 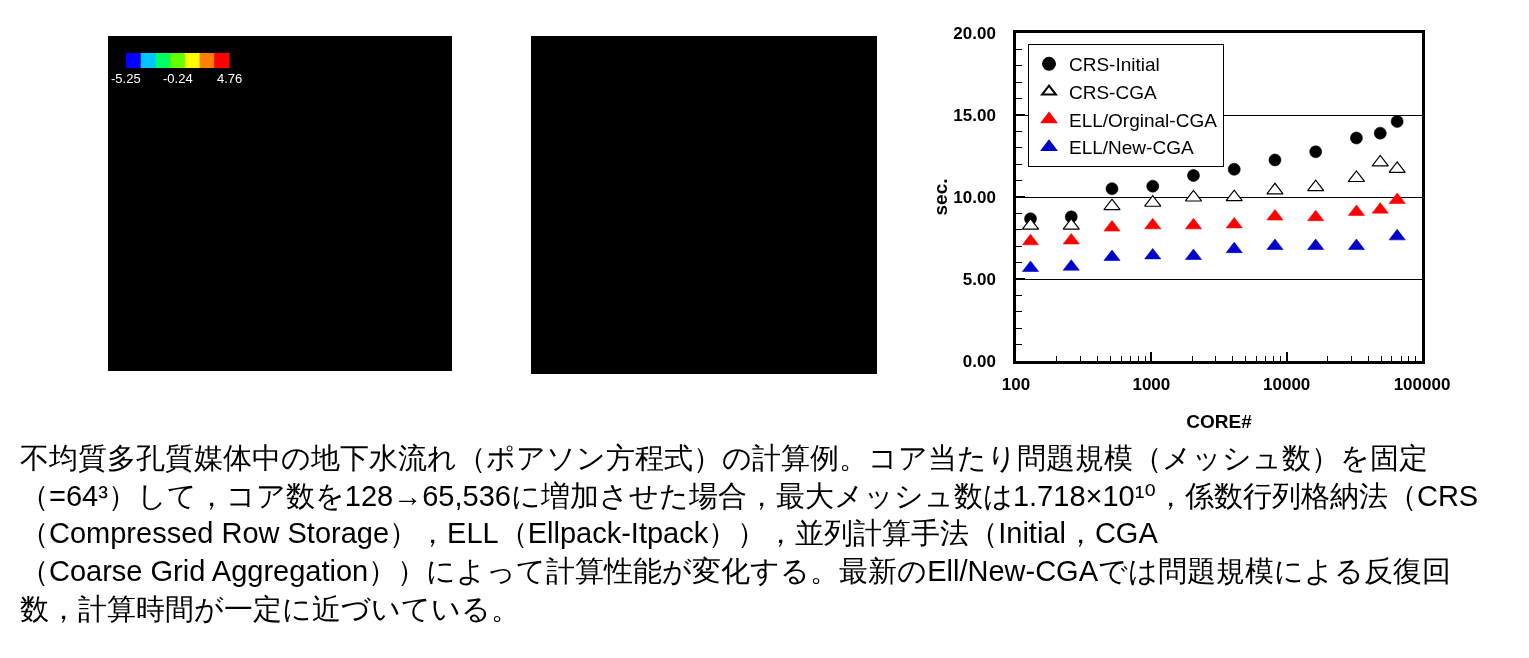 What do you see at coordinates (1422, 385) in the screenshot?
I see `x-tick-label: 100000` at bounding box center [1422, 385].